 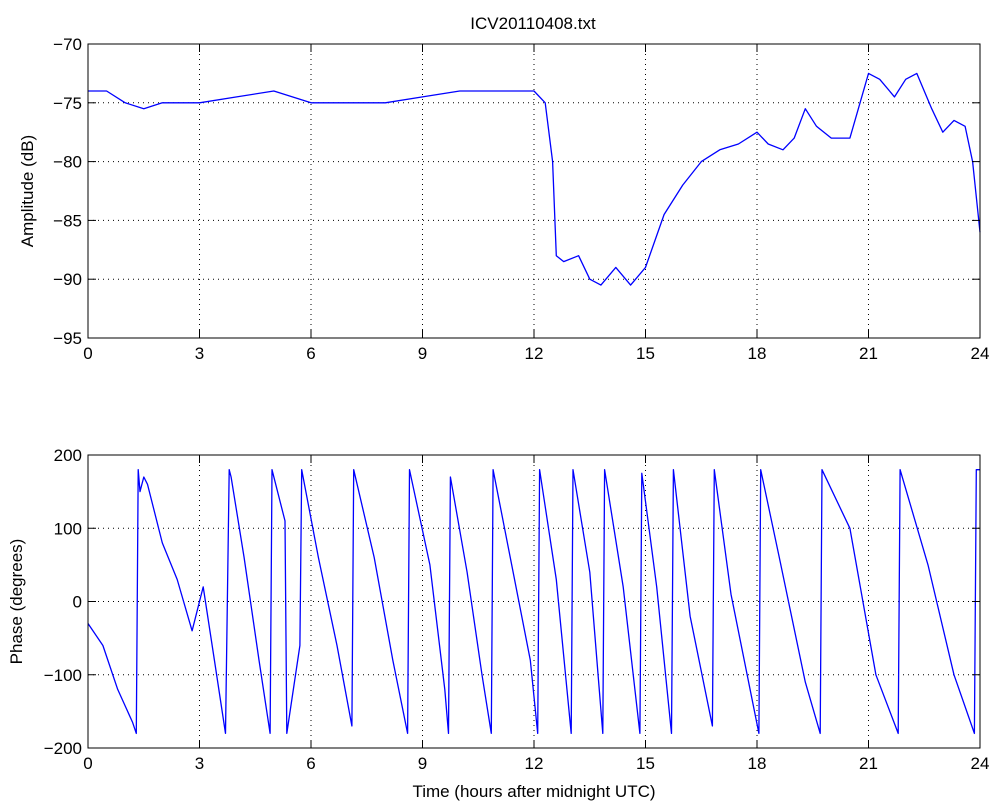 What do you see at coordinates (68, 455) in the screenshot?
I see `phase-y-tick-label: 200` at bounding box center [68, 455].